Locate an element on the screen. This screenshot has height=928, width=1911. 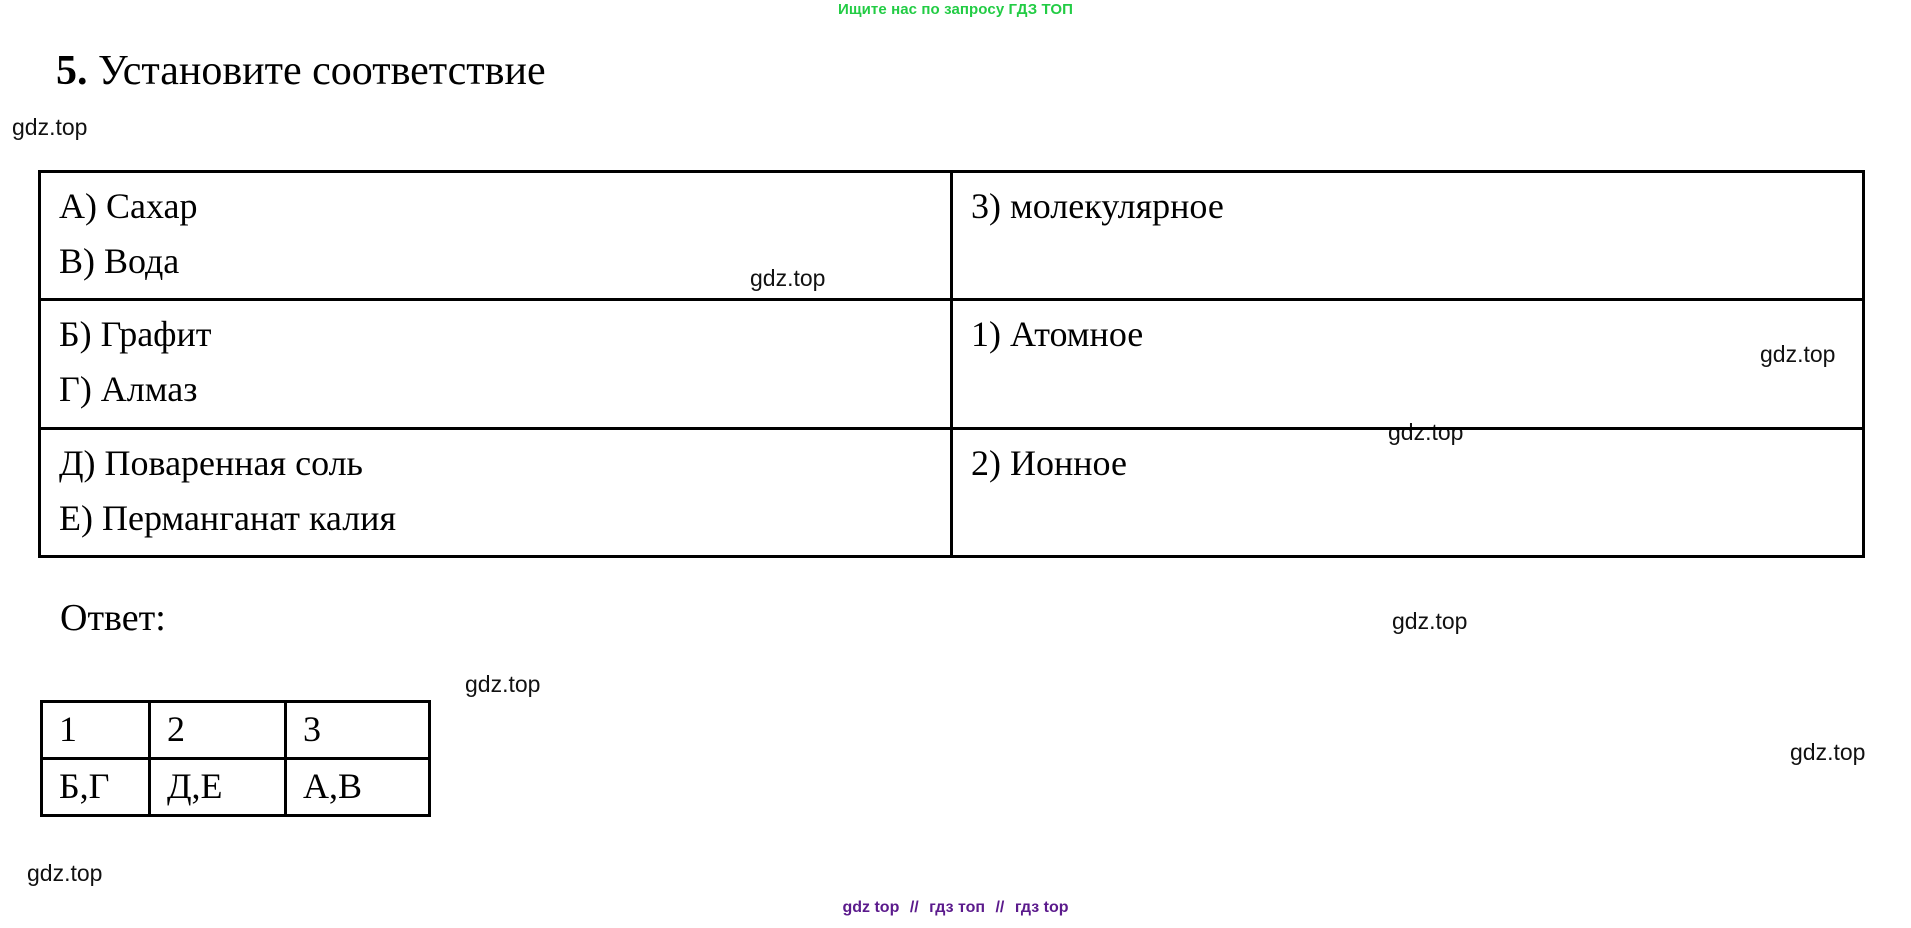
task-number: 5. is located at coordinates (72, 71).